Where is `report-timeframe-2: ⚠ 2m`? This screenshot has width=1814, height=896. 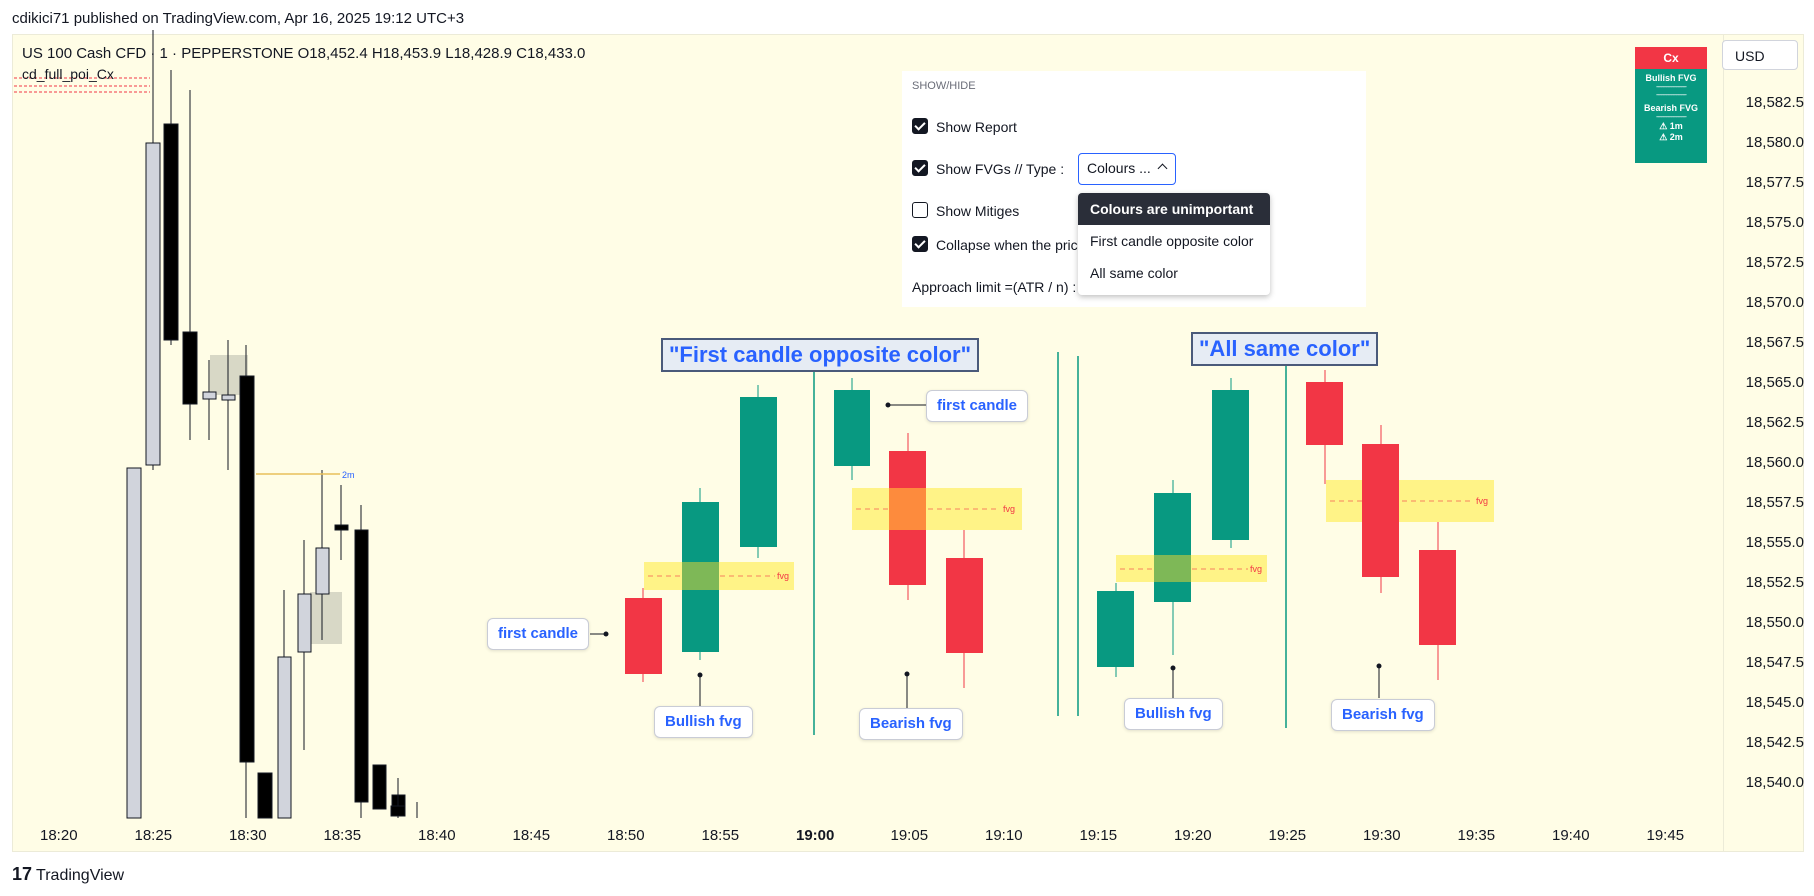
report-timeframe-2: ⚠ 2m is located at coordinates (1671, 137).